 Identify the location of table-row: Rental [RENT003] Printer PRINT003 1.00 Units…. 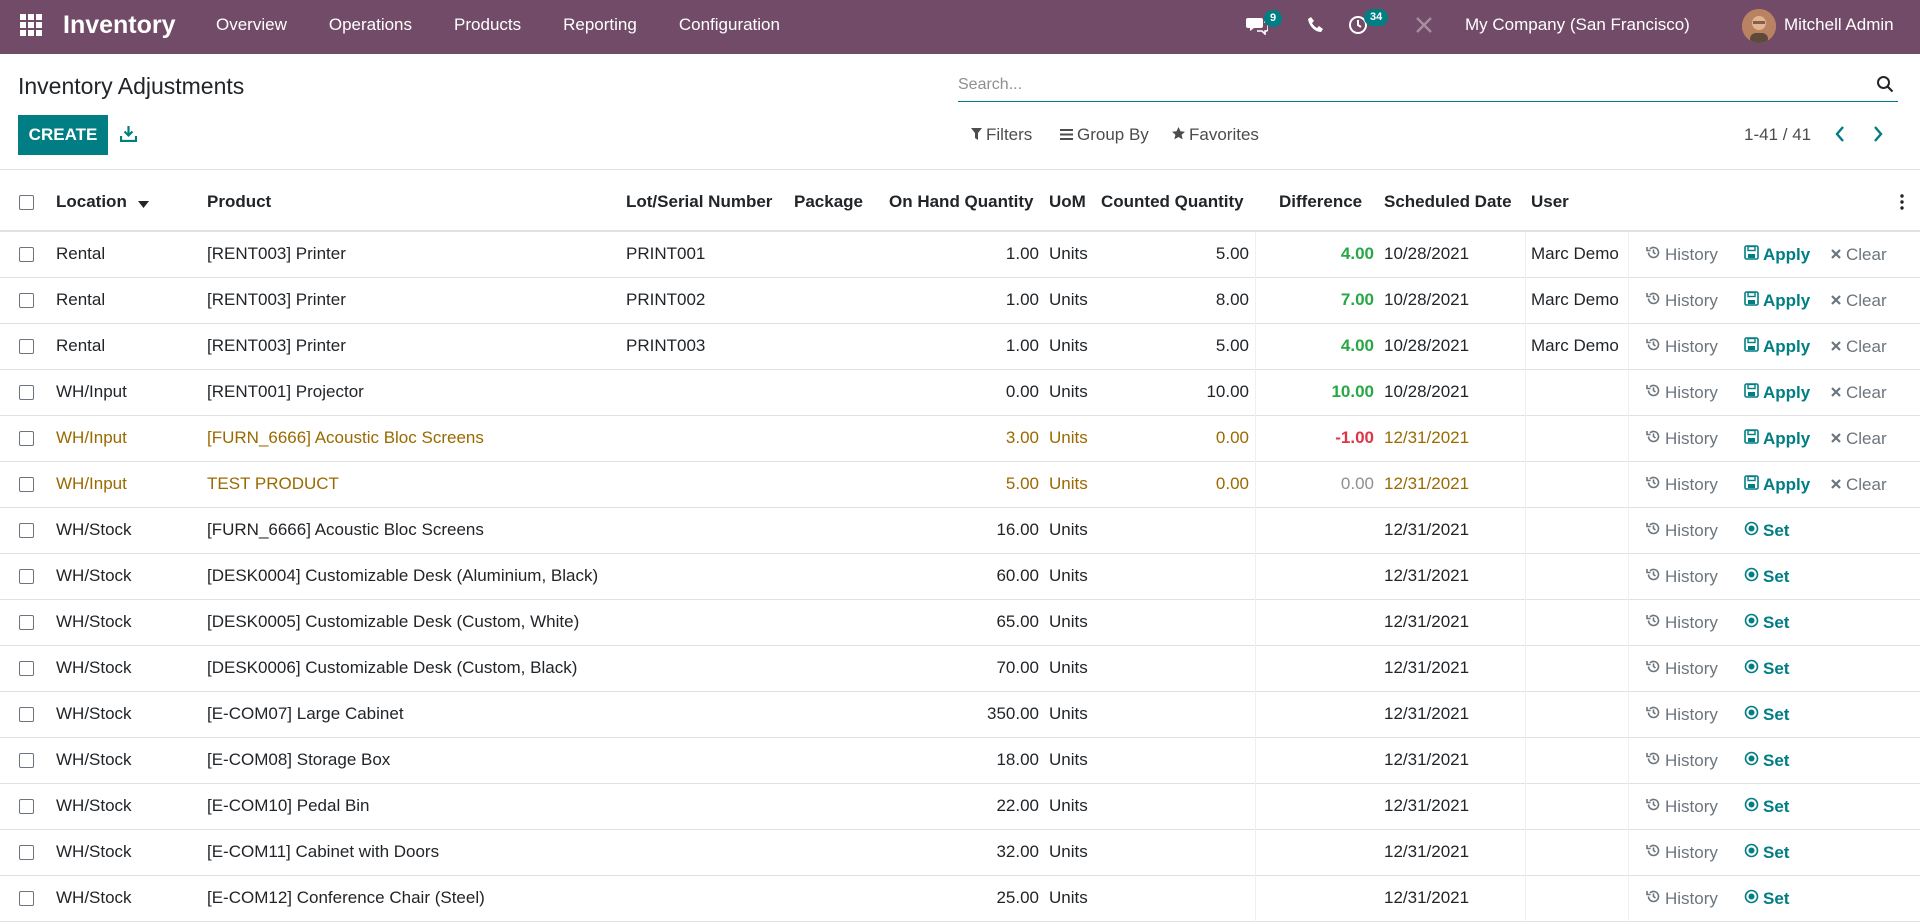
(960, 347).